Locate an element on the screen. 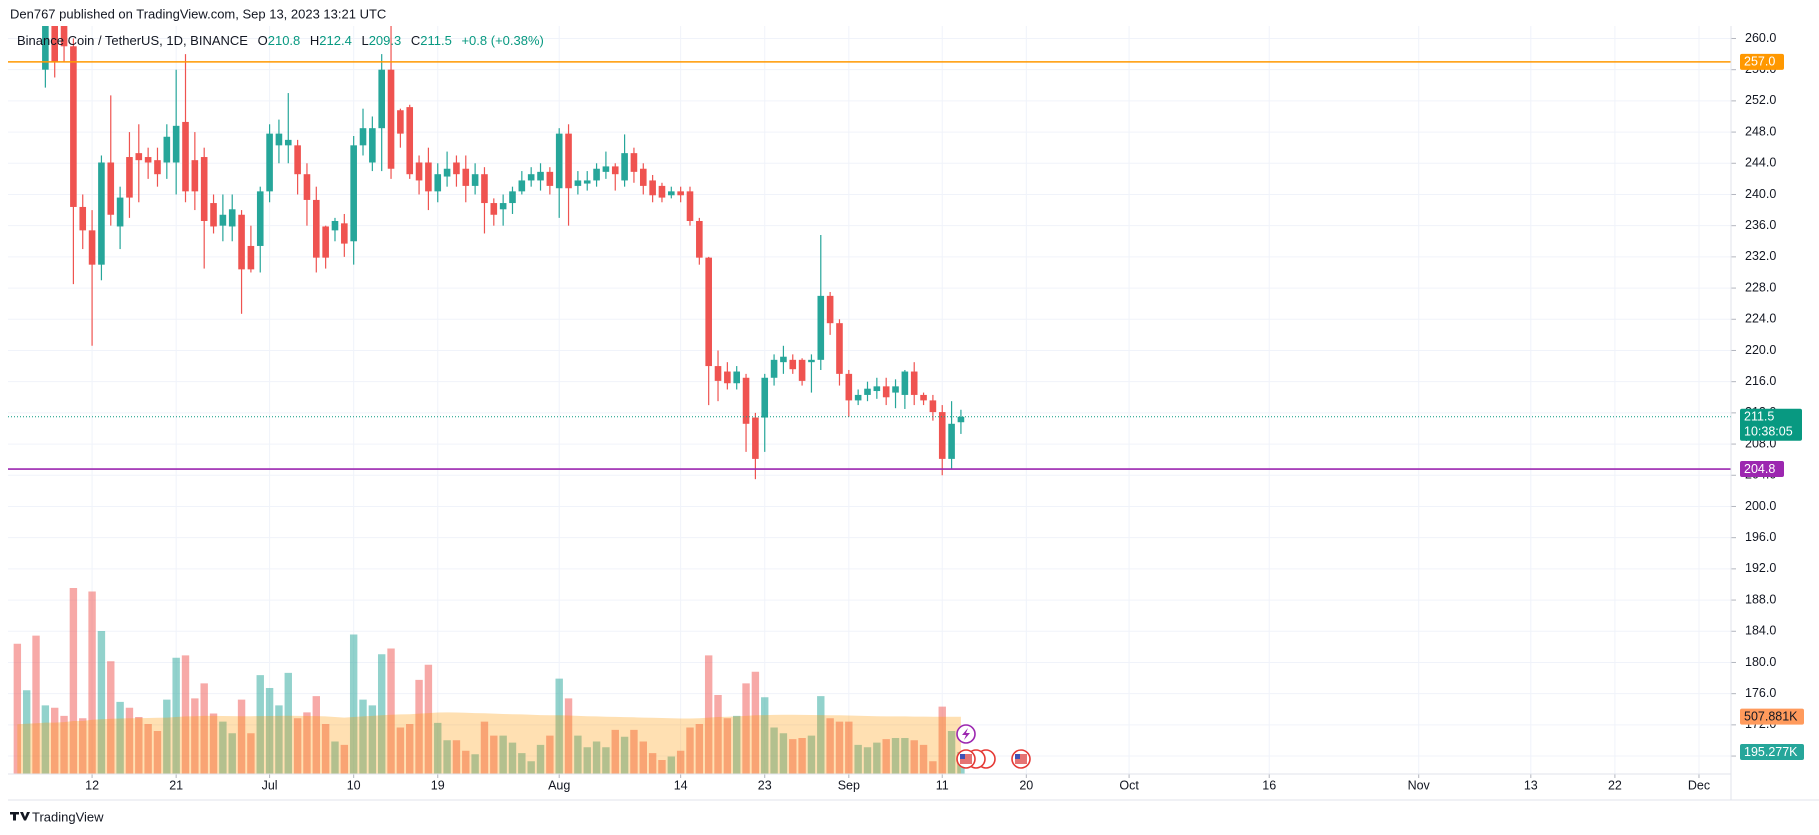  volume-ma-badge is located at coordinates (1772, 716).